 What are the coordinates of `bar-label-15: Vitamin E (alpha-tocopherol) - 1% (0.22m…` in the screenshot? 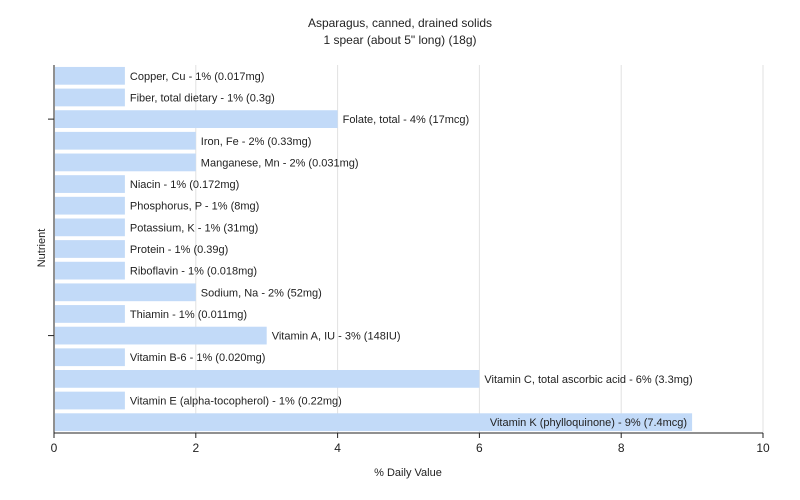 It's located at (236, 402).